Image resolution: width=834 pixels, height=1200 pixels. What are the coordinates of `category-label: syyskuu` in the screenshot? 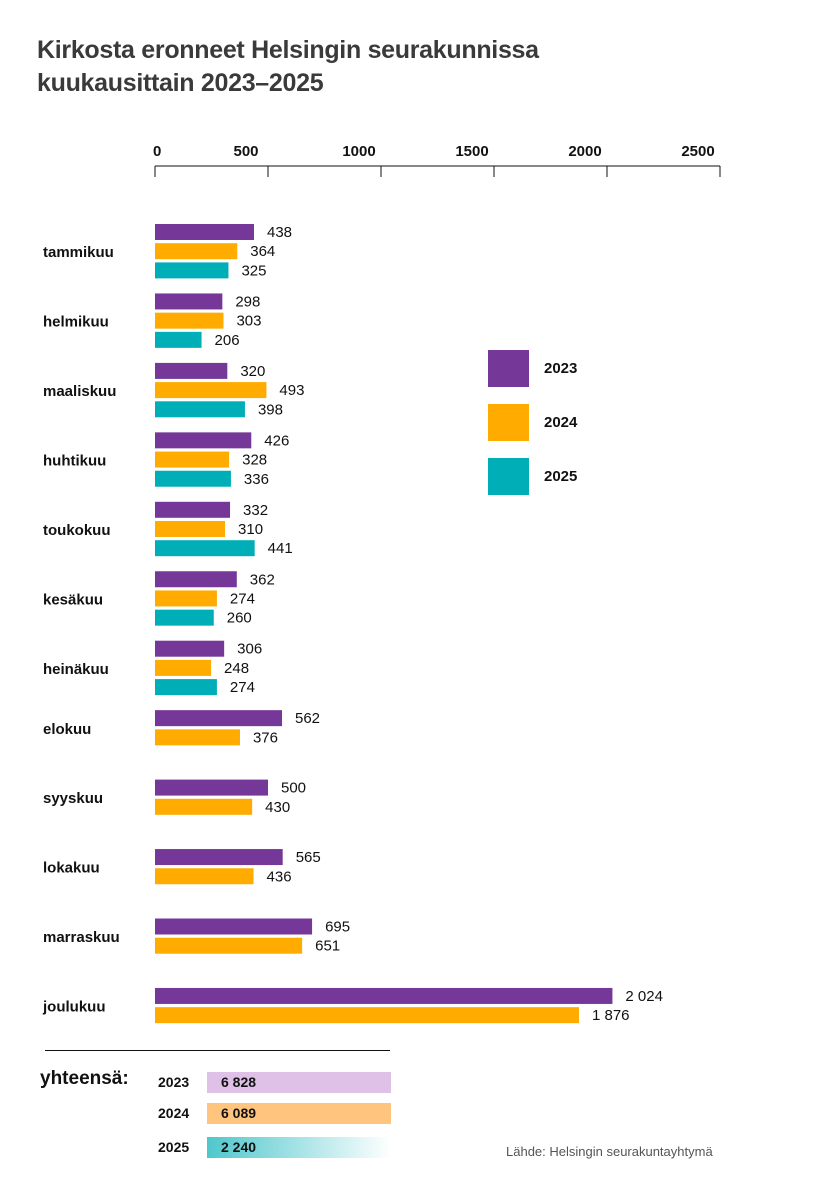 It's located at (73, 798).